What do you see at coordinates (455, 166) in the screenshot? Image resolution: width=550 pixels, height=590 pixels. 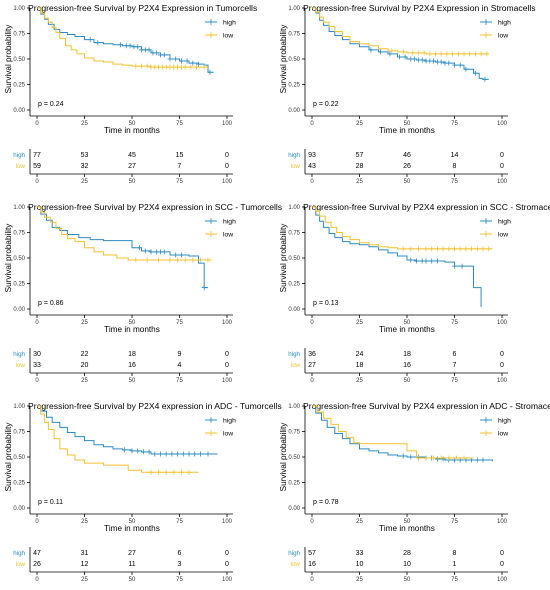 I see `risk-count: 8` at bounding box center [455, 166].